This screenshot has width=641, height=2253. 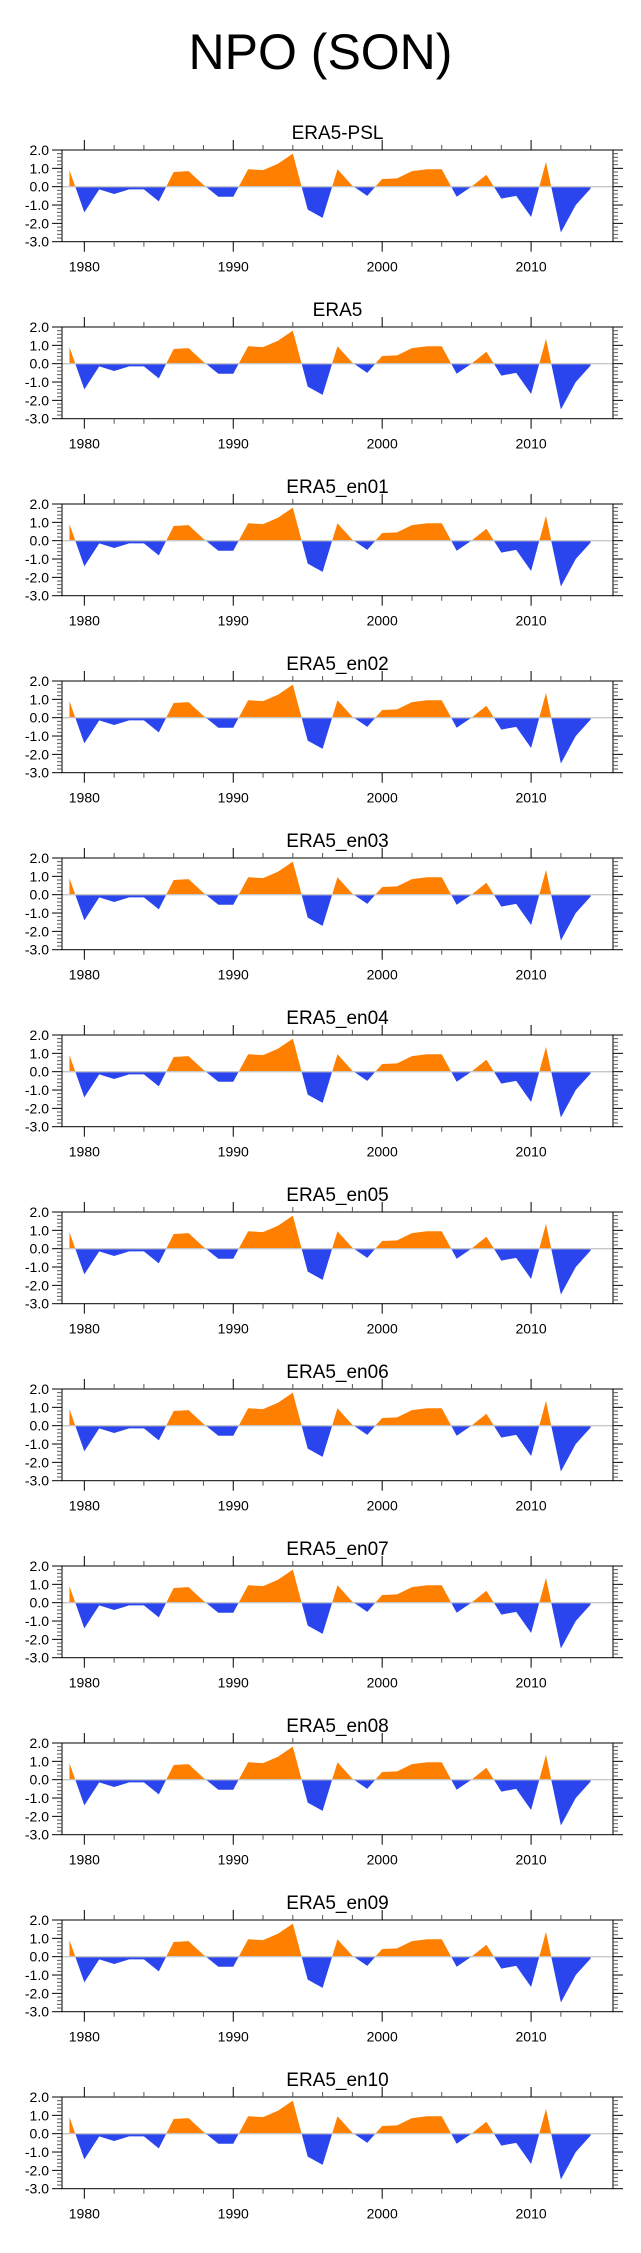 I want to click on panel-title: ERA5_en02, so click(x=337, y=664).